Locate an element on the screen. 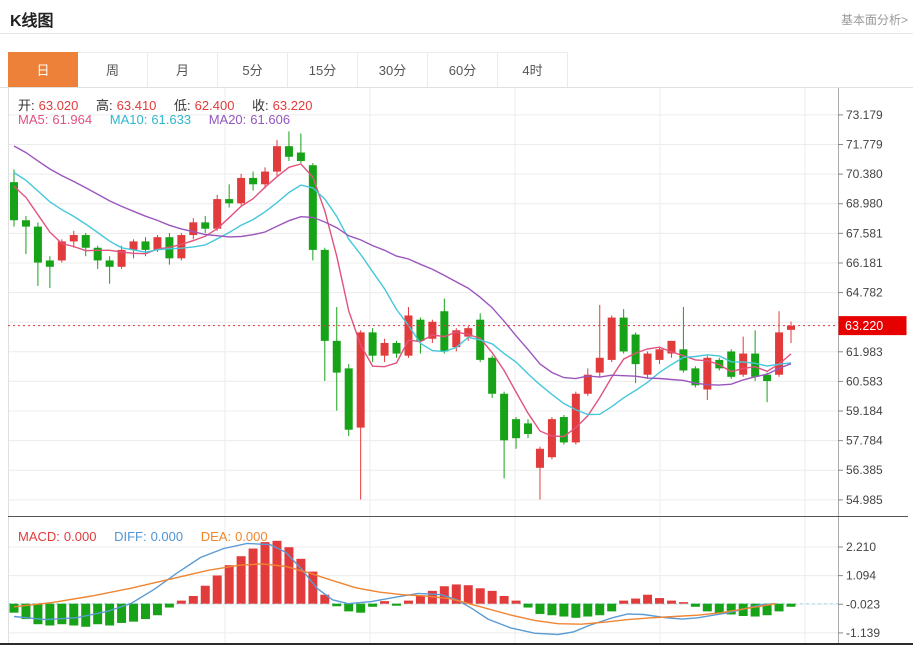 The height and width of the screenshot is (647, 913). close-label: 收: is located at coordinates (260, 105).